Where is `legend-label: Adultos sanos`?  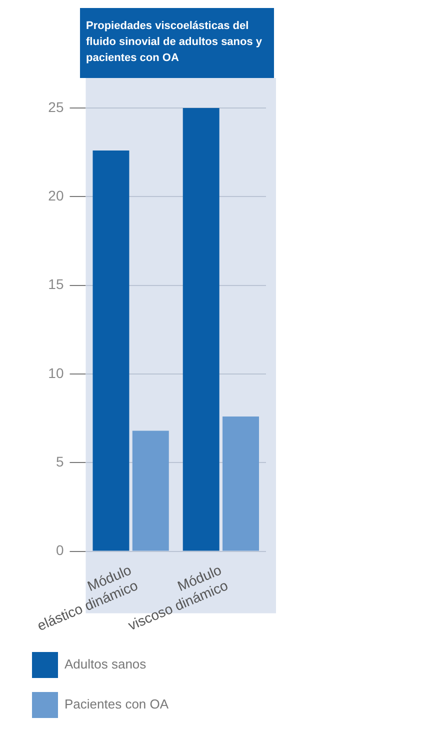 legend-label: Adultos sanos is located at coordinates (105, 664).